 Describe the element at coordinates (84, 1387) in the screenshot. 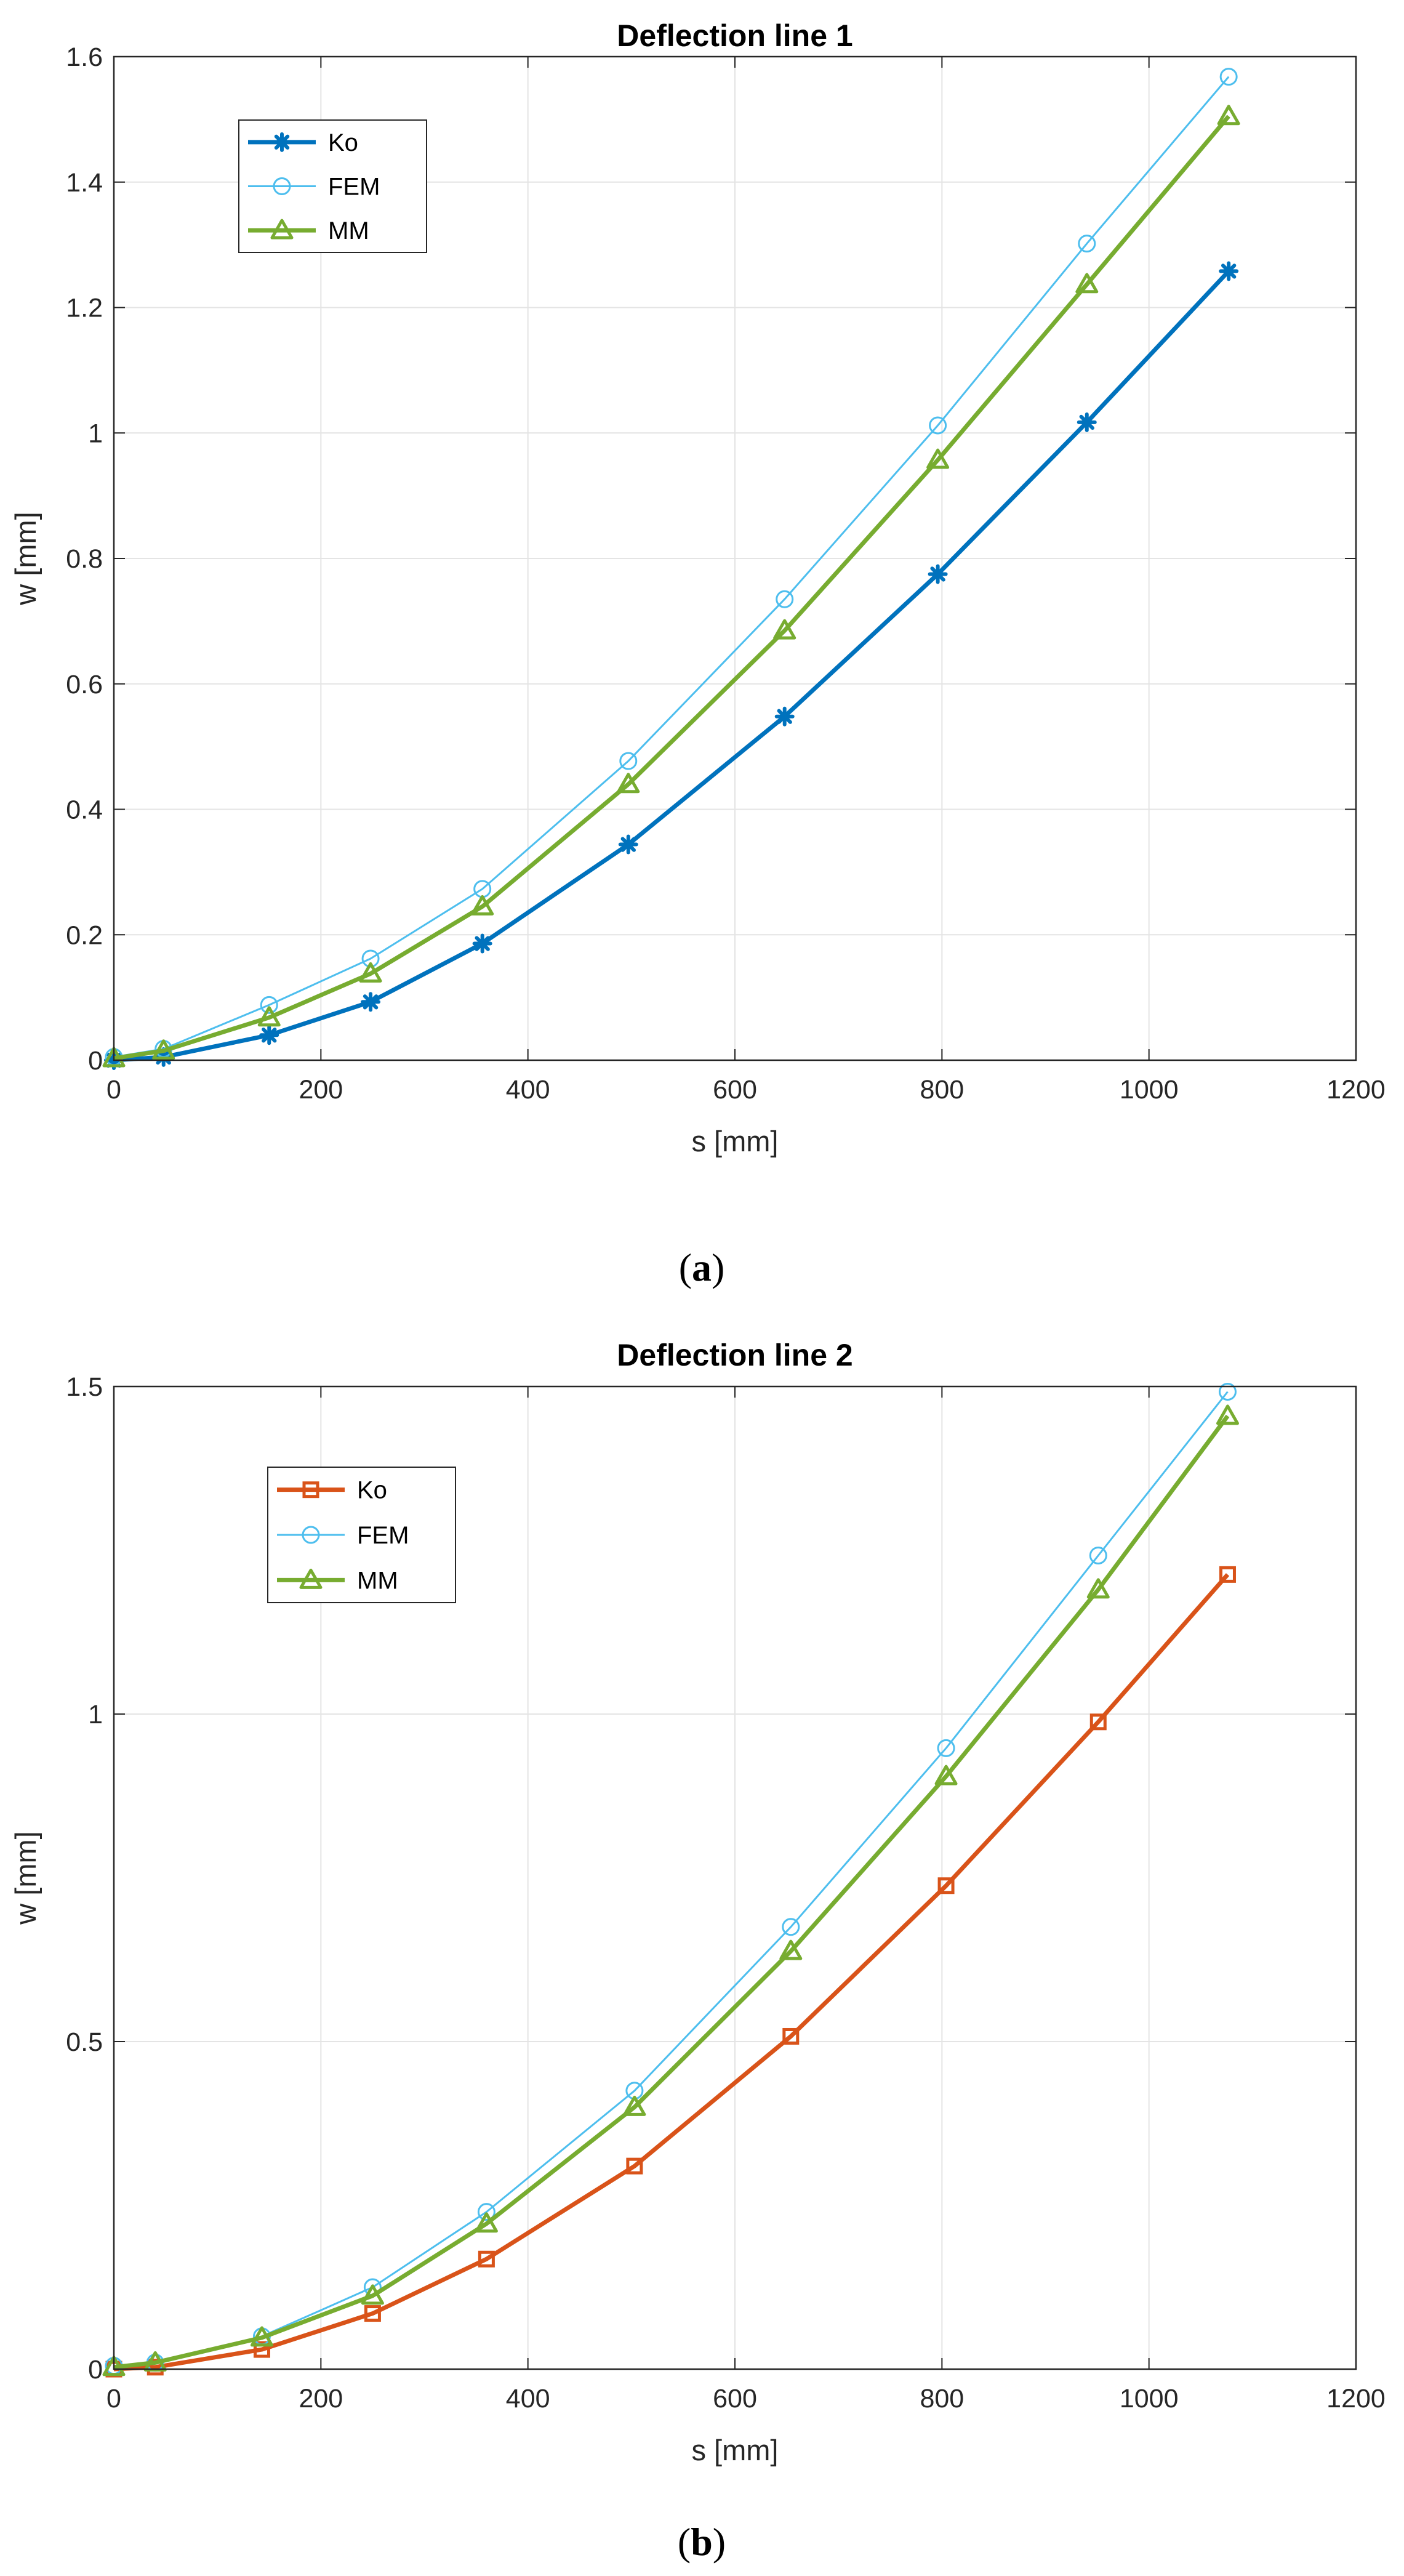

I see `y-tick-label: 1.5` at that location.